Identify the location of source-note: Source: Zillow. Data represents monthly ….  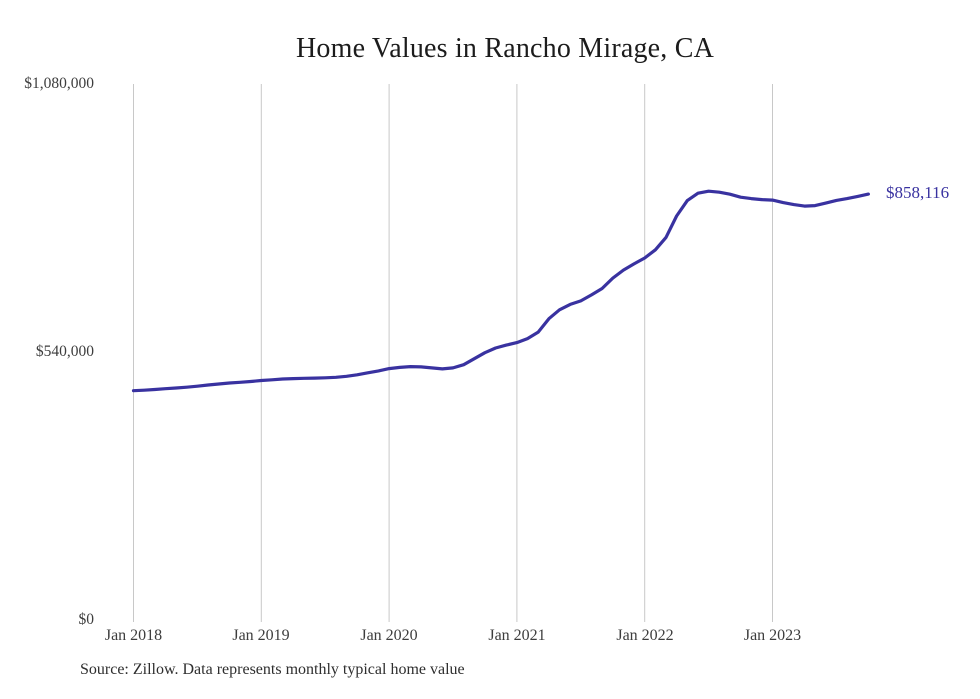
(272, 669).